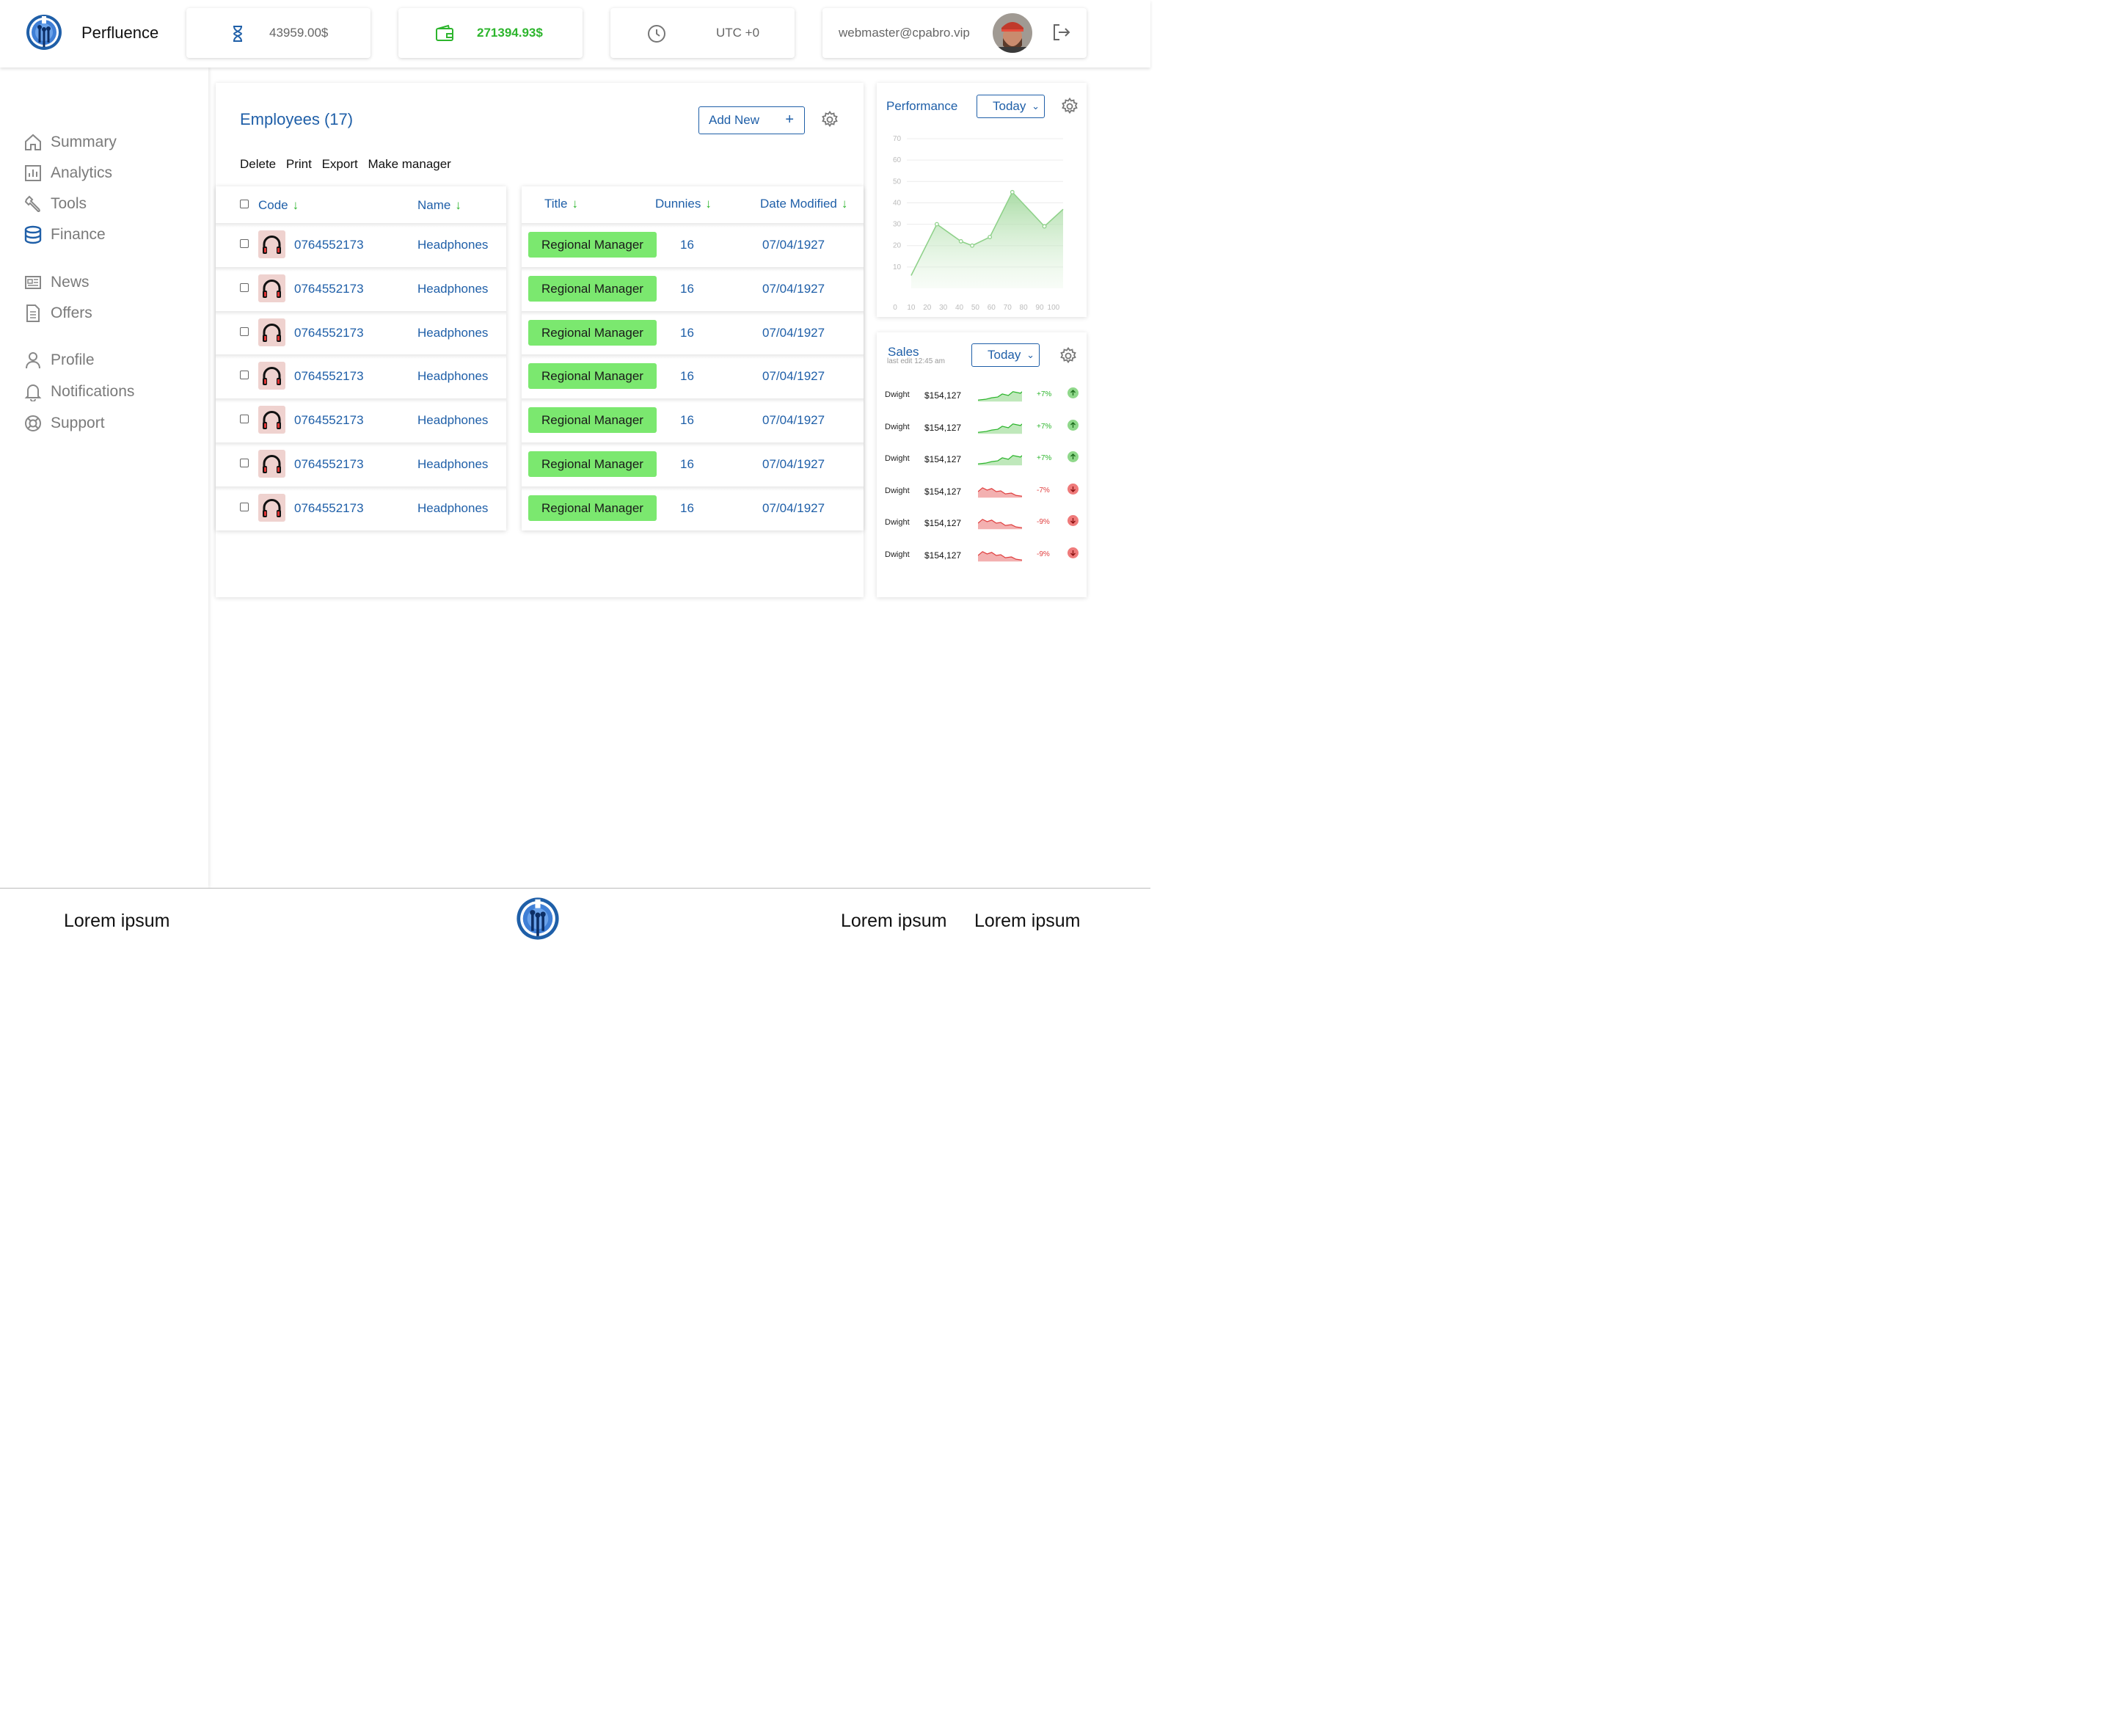 The image size is (2113, 1736). Describe the element at coordinates (93, 391) in the screenshot. I see `sidebar-item-label: Notifications` at that location.